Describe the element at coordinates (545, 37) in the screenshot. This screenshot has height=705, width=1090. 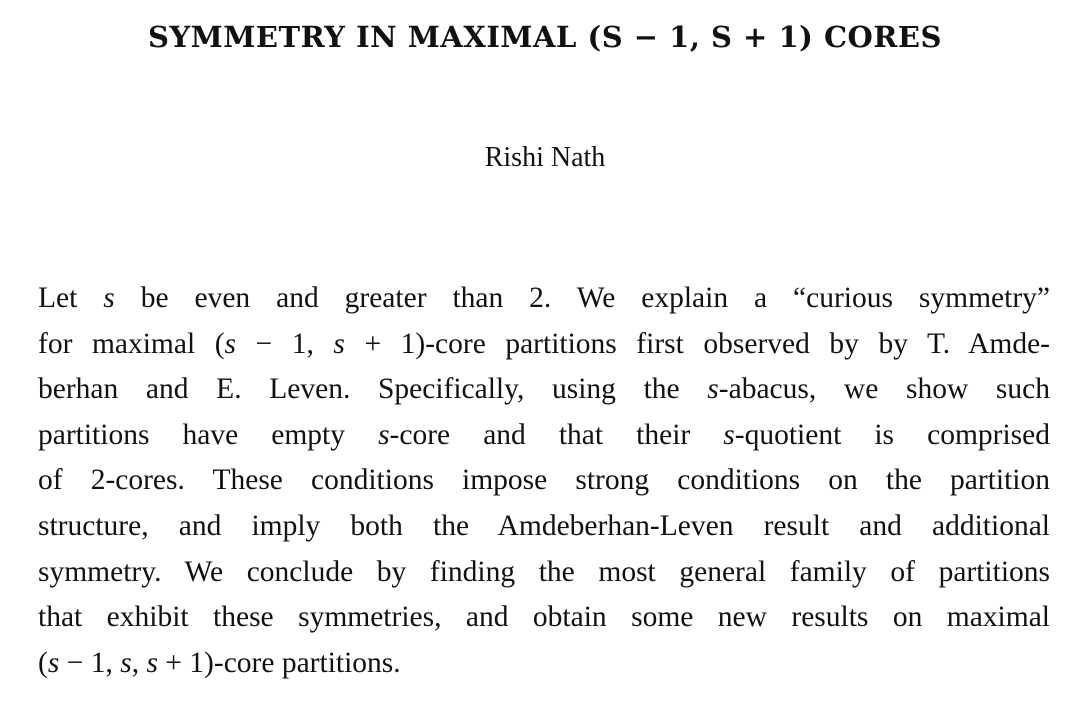
I see `paper-title: SYMMETRY IN MAXIMAL (S − 1, S + 1) CORES` at that location.